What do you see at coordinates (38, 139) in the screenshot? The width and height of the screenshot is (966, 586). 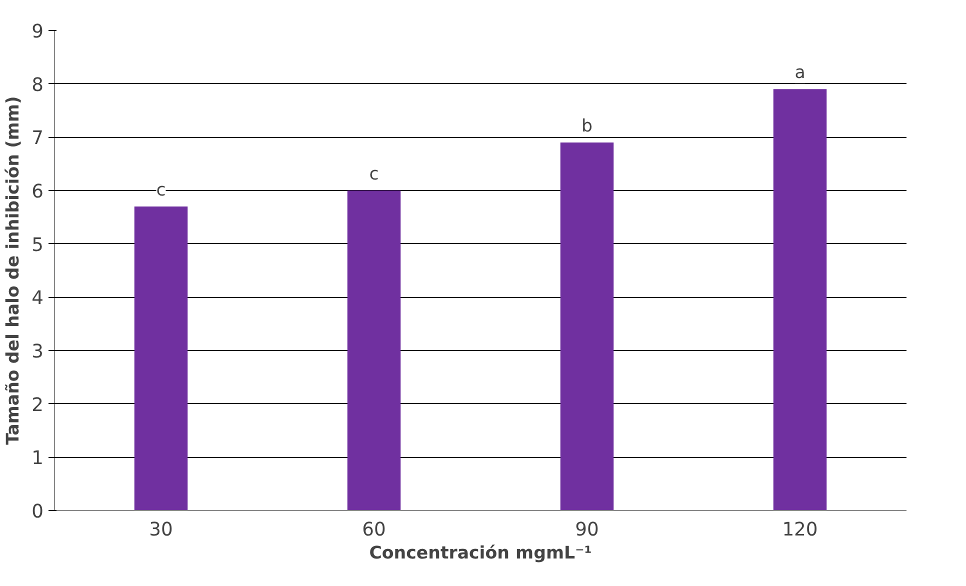 I see `y-tick-label: 7` at bounding box center [38, 139].